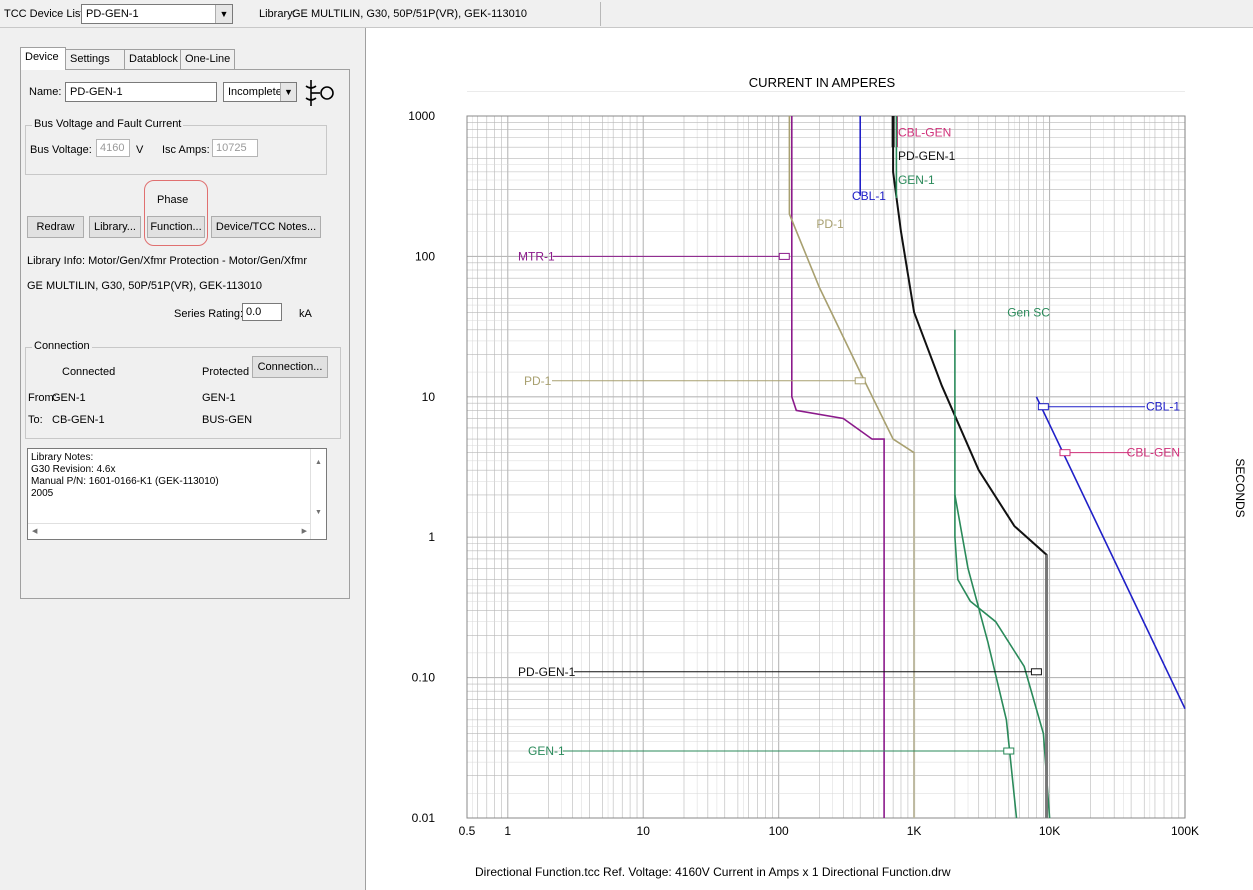 This screenshot has height=890, width=1253. I want to click on protected-header: Protected, so click(226, 372).